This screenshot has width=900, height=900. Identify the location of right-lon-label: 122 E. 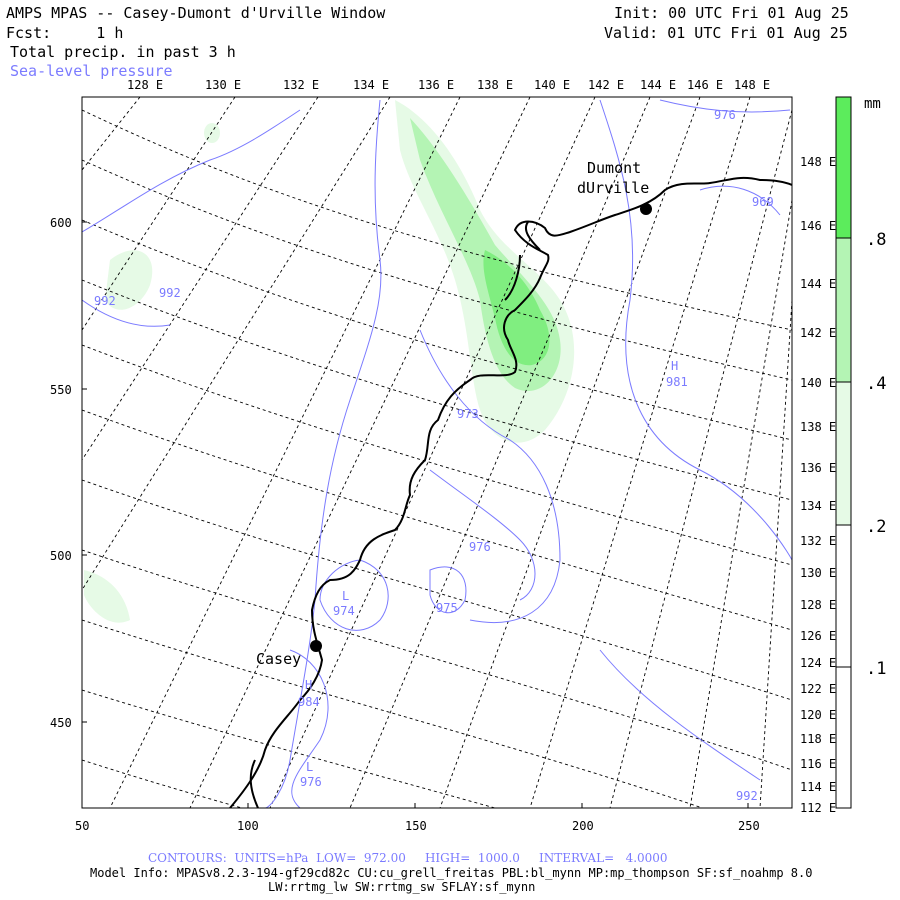
(818, 689).